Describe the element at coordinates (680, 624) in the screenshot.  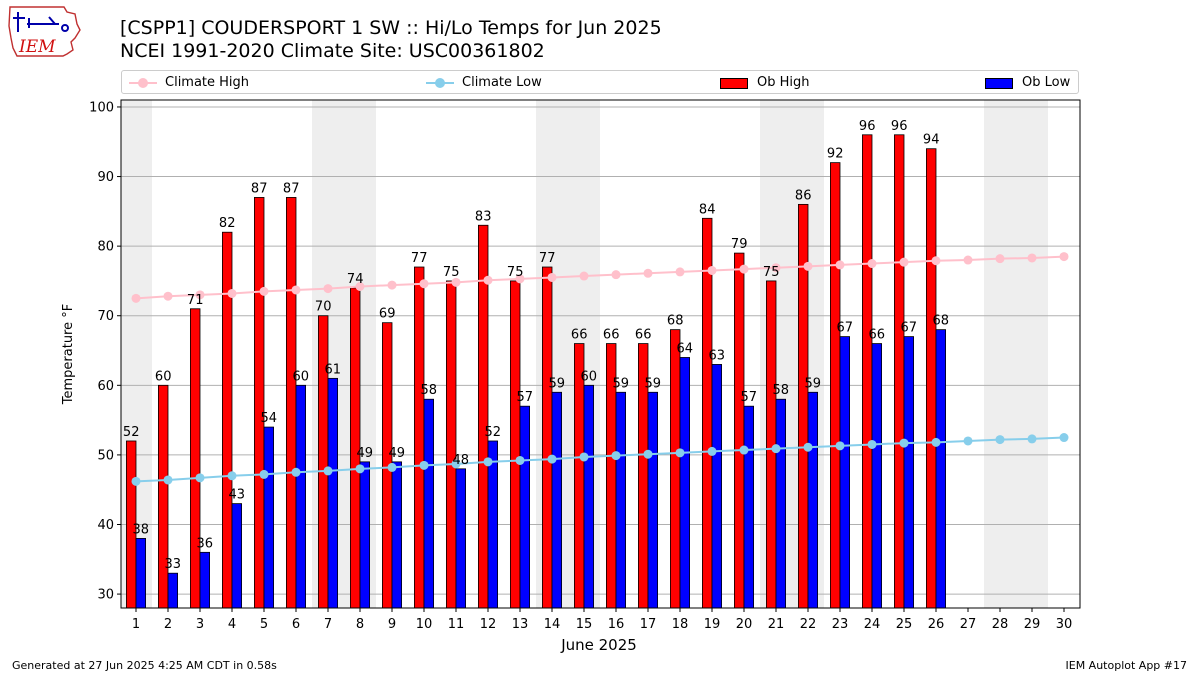
I see `x-tick-label: 18` at that location.